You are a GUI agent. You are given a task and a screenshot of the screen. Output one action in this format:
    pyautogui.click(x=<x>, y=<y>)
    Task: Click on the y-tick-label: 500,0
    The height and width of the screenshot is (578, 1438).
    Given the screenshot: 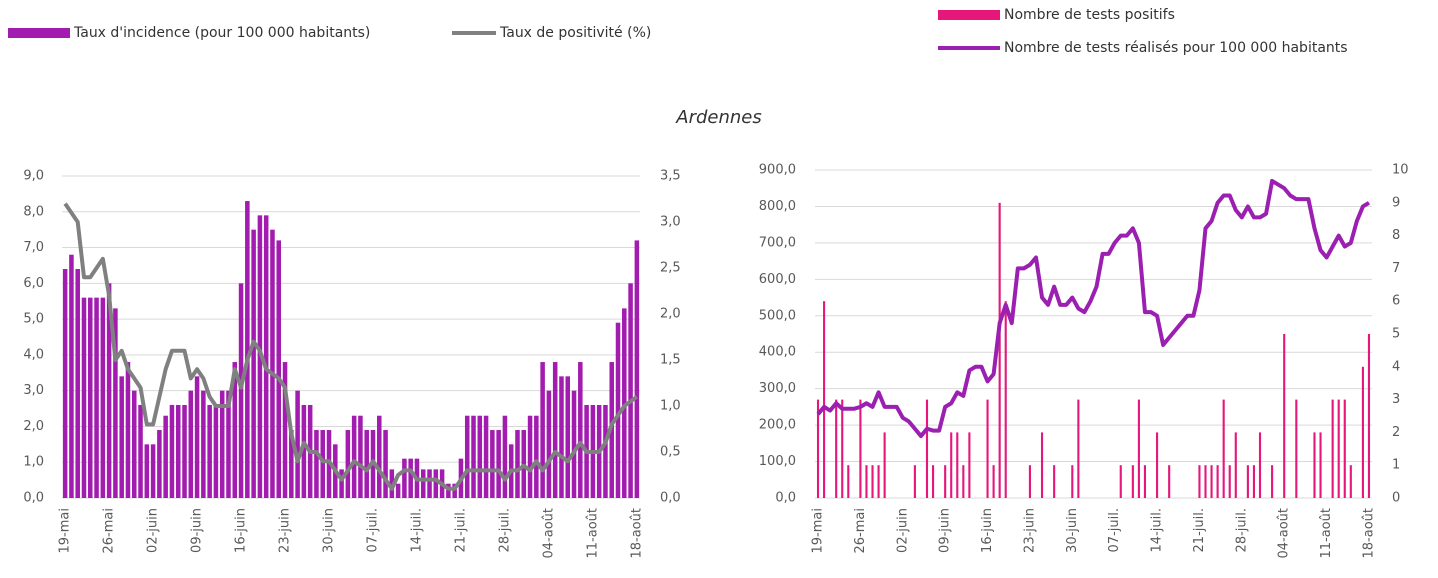 What is the action you would take?
    pyautogui.click(x=777, y=315)
    